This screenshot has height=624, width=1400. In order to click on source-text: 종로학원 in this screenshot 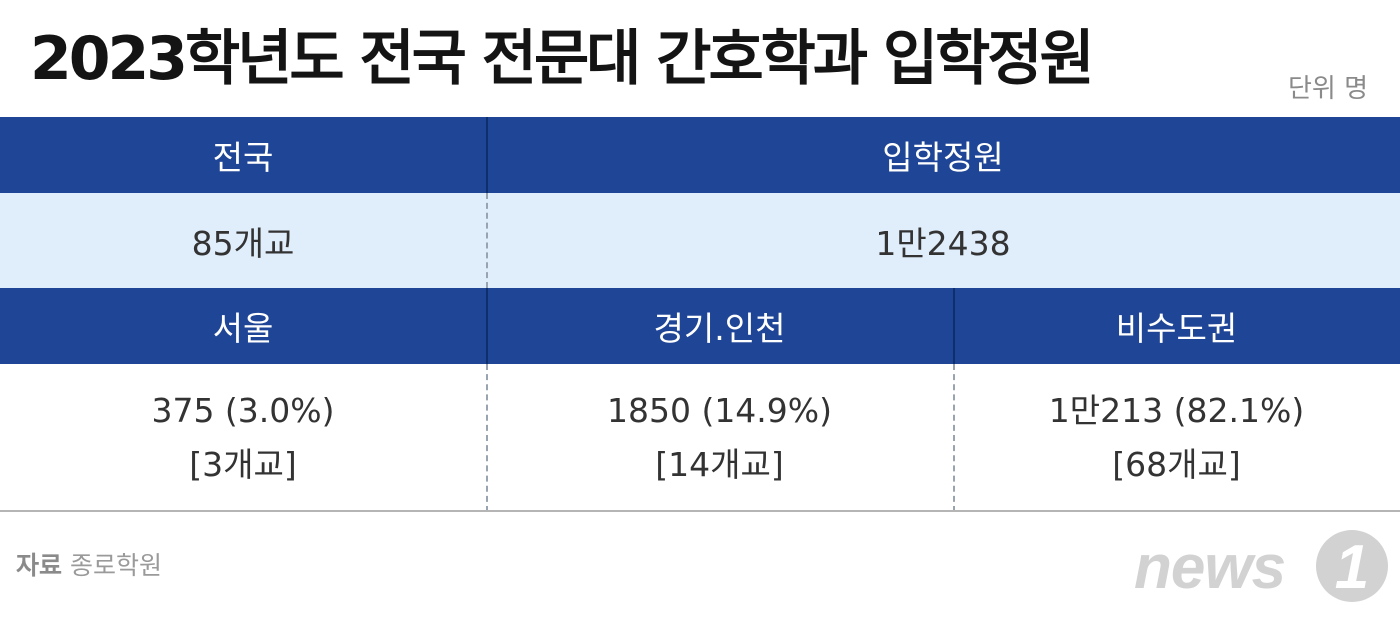, I will do `click(115, 565)`.